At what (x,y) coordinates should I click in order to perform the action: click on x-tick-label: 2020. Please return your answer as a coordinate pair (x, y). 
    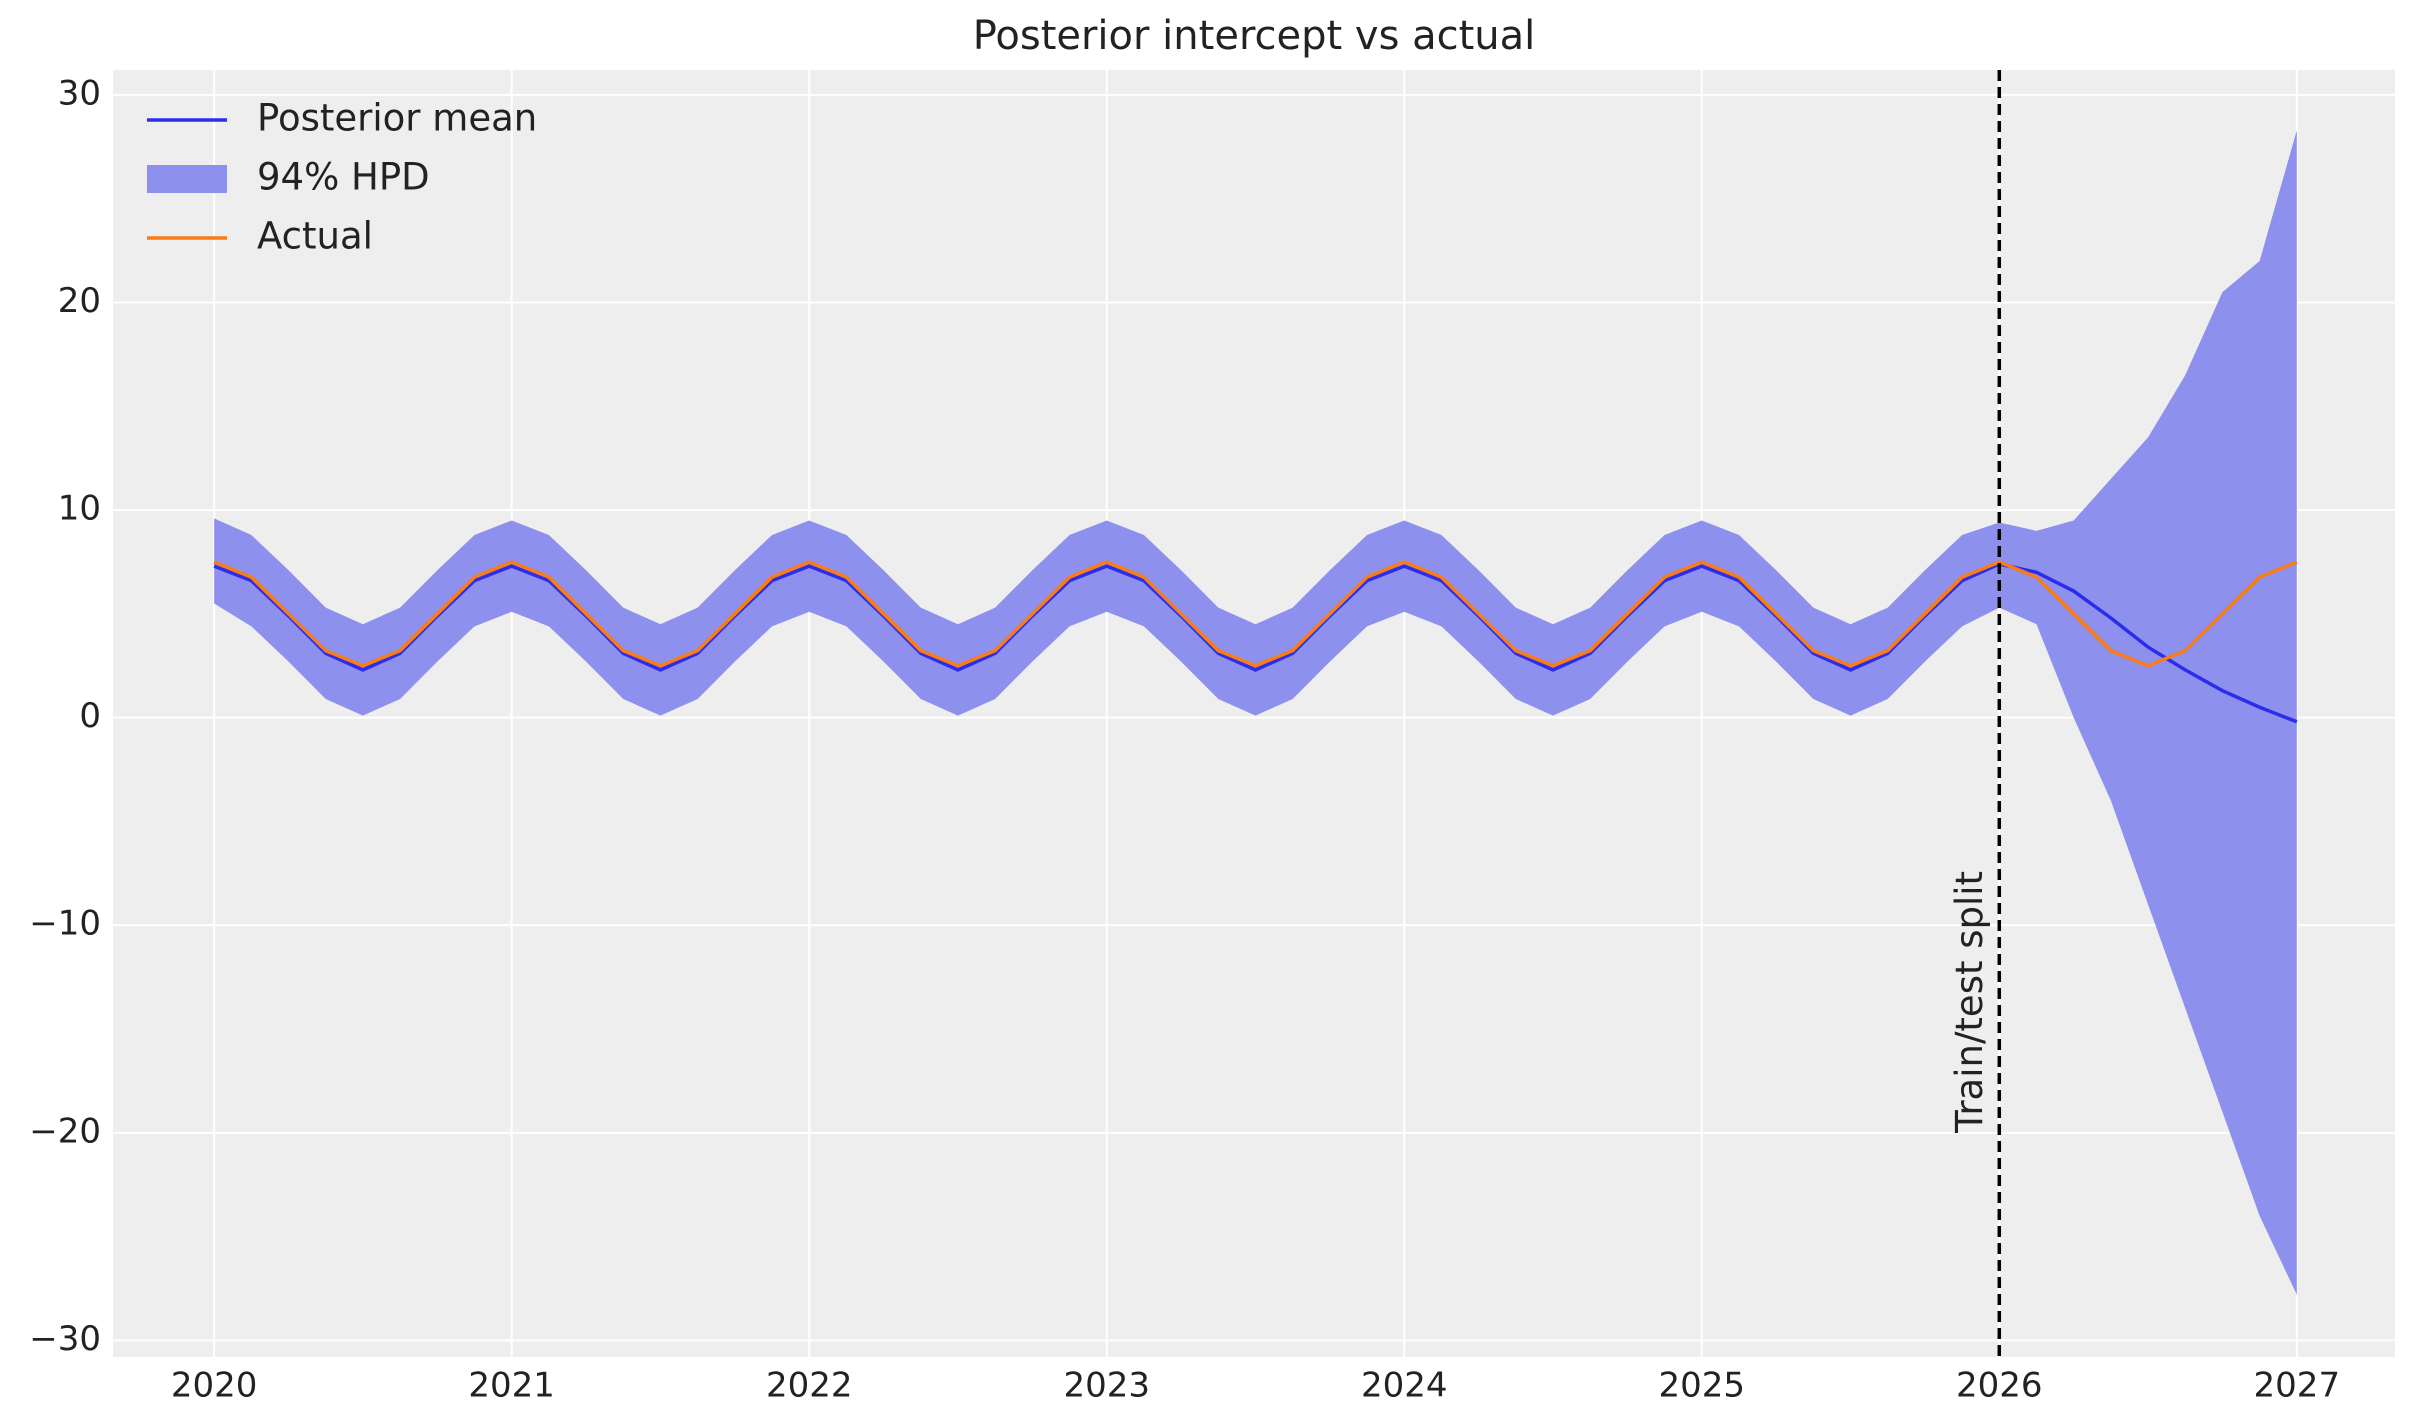
    Looking at the image, I should click on (214, 1386).